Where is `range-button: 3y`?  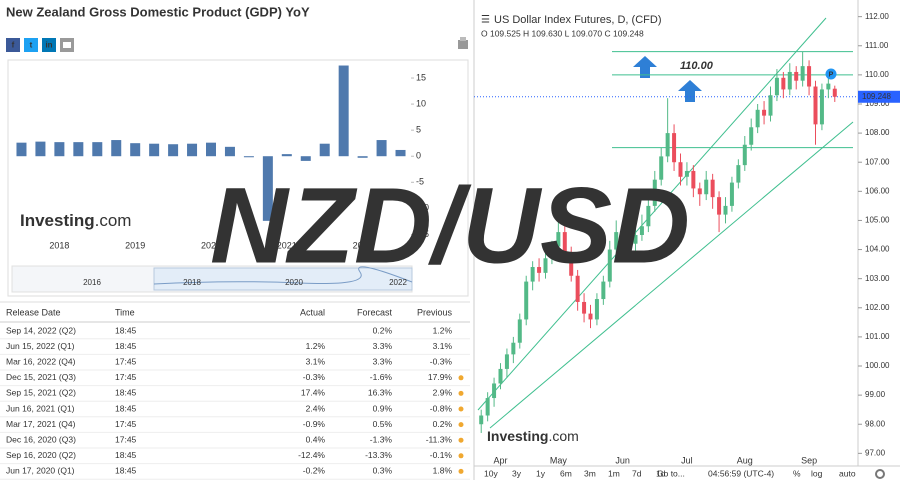 range-button: 3y is located at coordinates (517, 473).